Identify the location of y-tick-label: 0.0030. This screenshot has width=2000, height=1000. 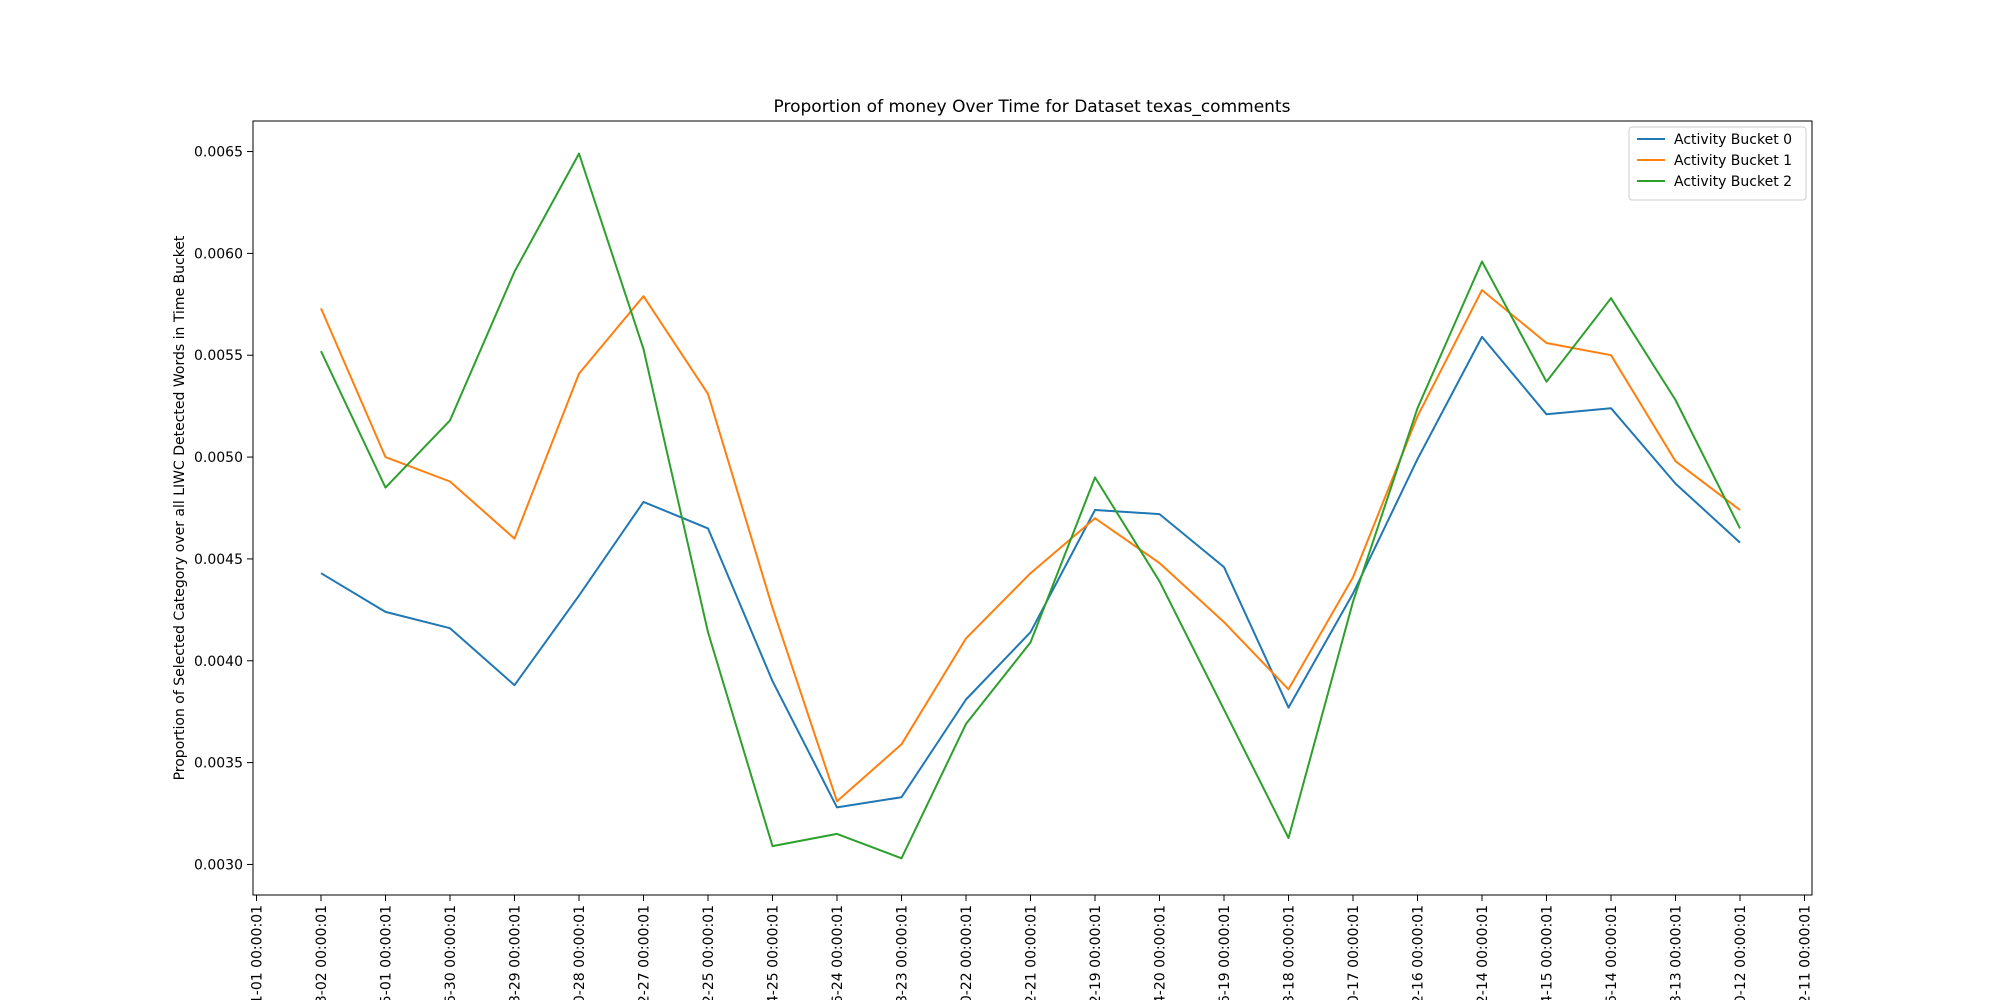
(218, 865).